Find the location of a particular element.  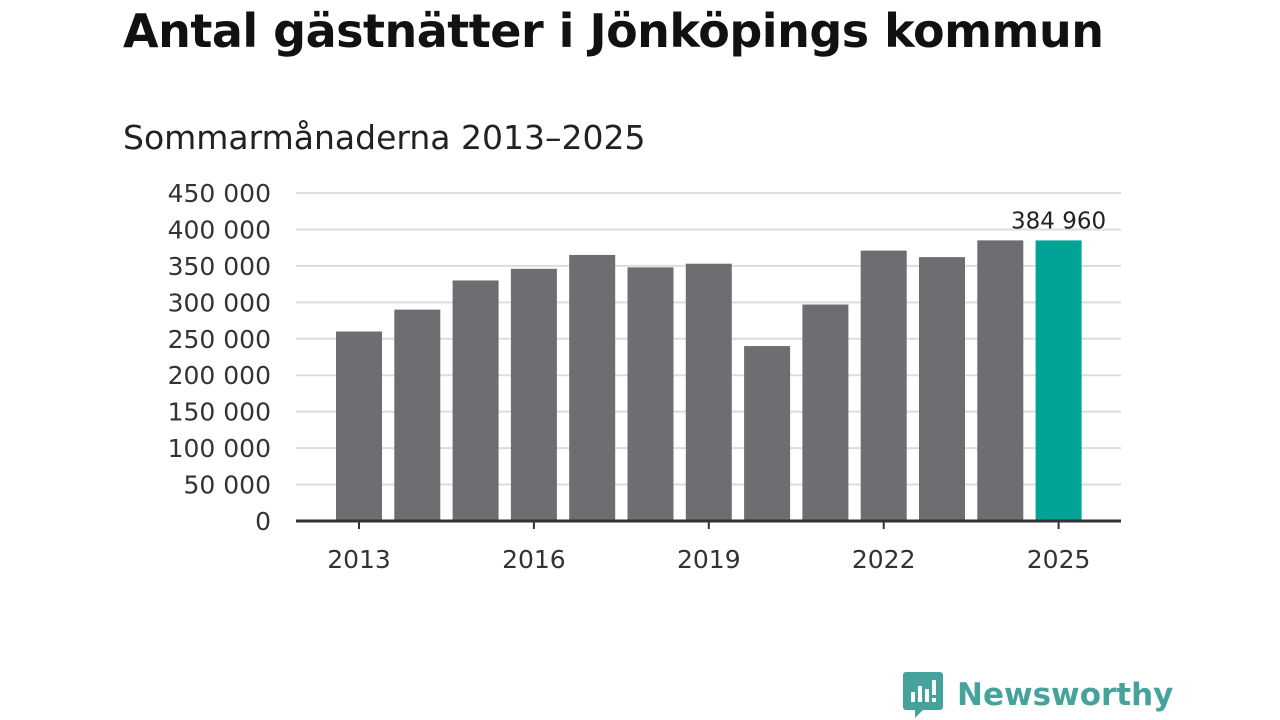

y-tick-label: 450 000 is located at coordinates (219, 193).